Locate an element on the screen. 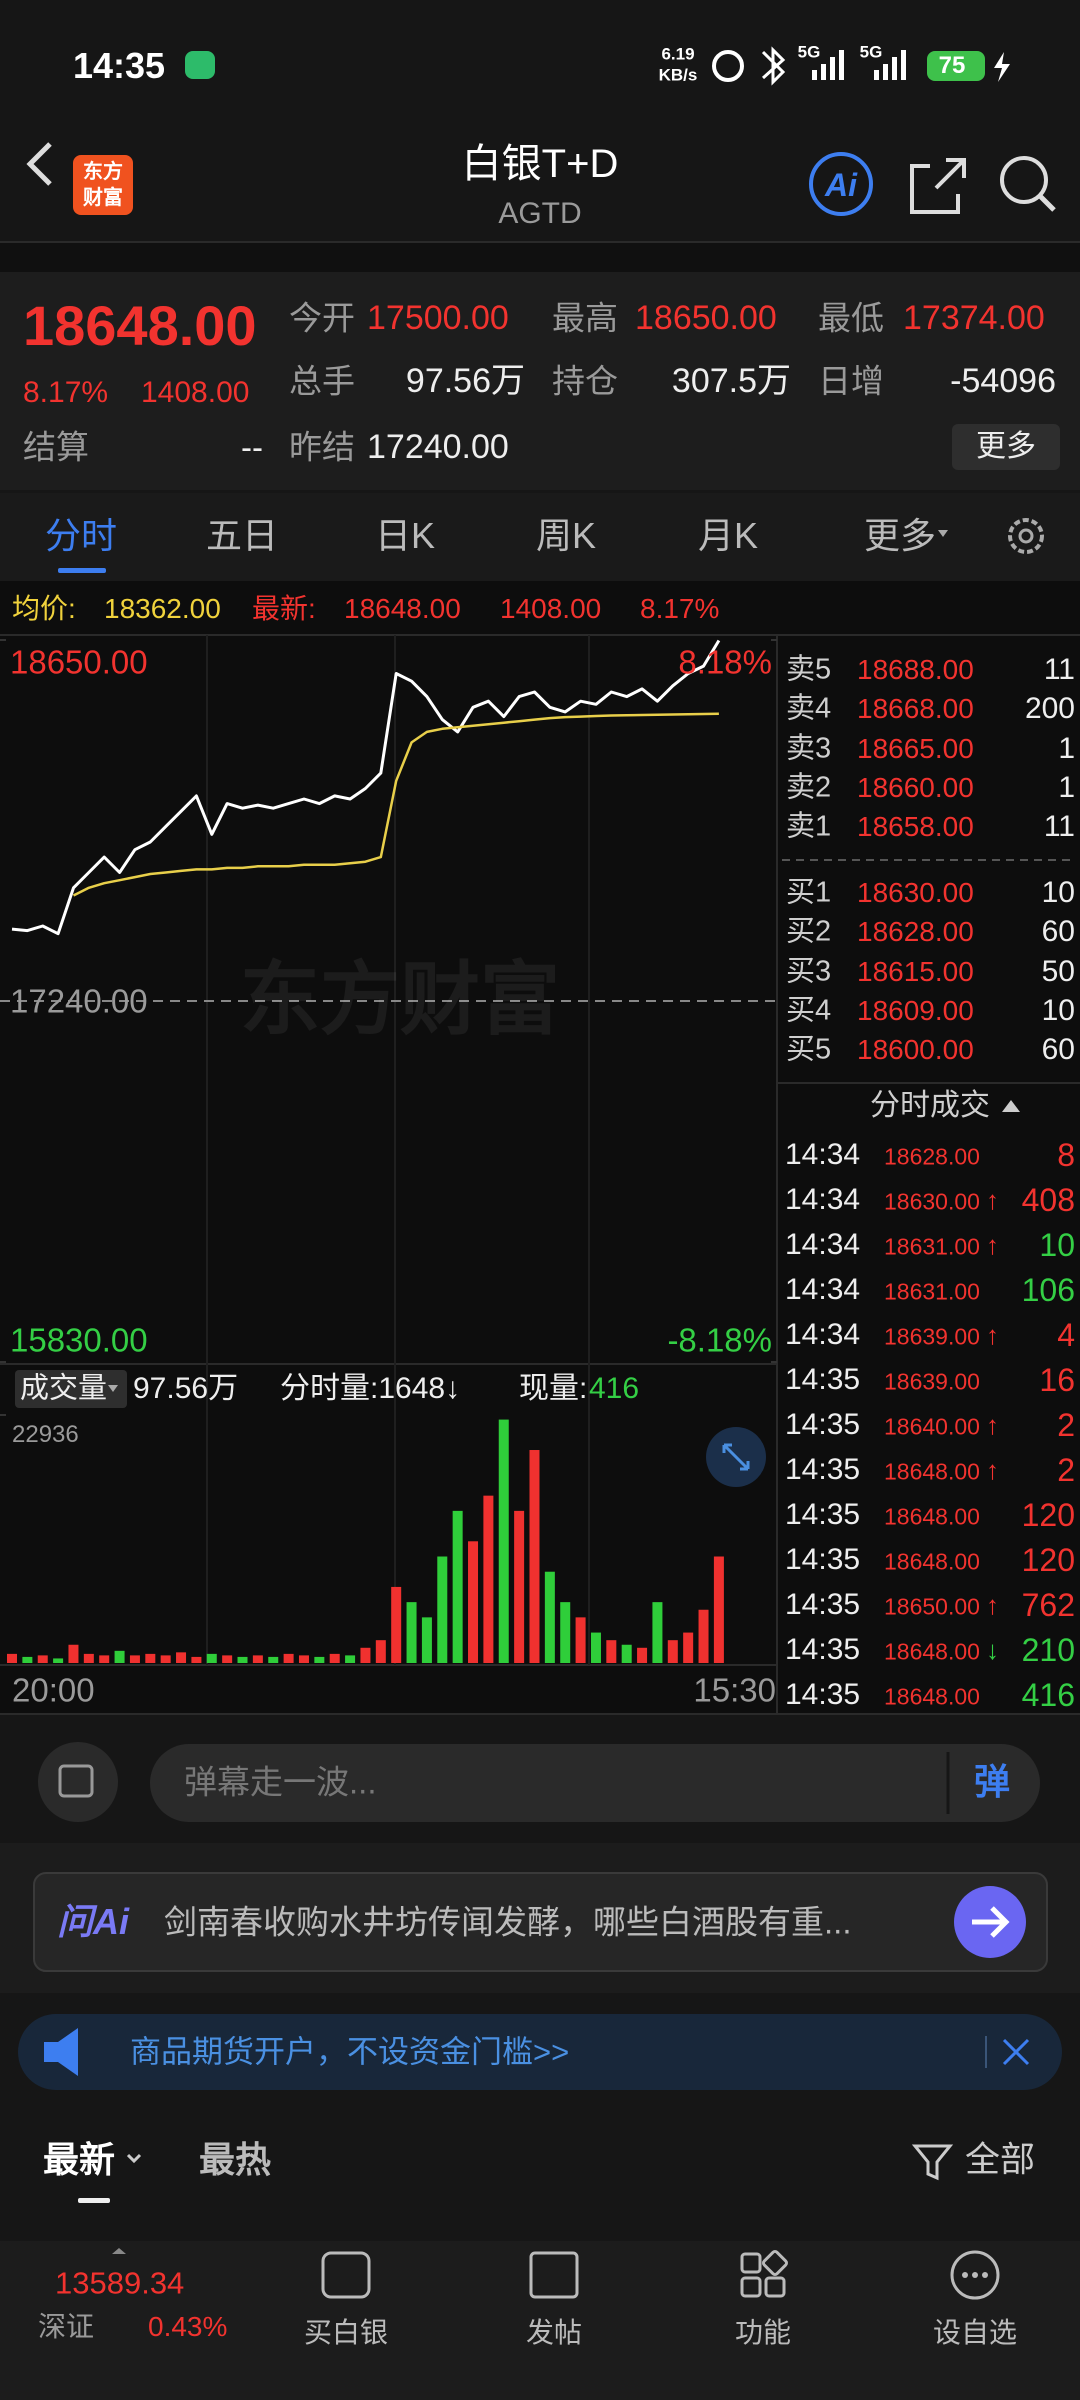  book-price: 18609.00 is located at coordinates (915, 1010).